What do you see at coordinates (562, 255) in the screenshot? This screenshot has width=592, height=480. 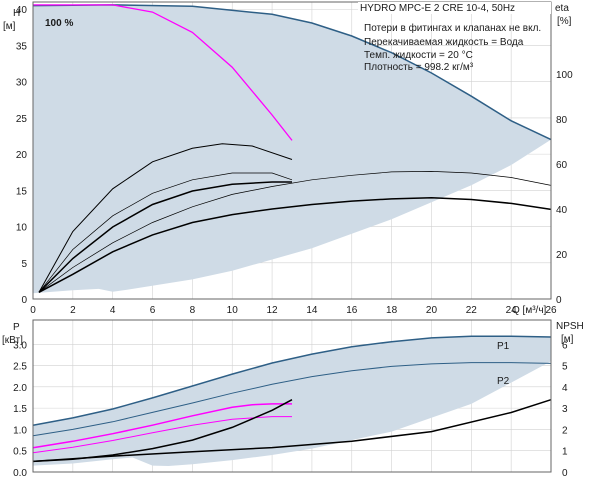 I see `efficiency-tick-label: 20` at bounding box center [562, 255].